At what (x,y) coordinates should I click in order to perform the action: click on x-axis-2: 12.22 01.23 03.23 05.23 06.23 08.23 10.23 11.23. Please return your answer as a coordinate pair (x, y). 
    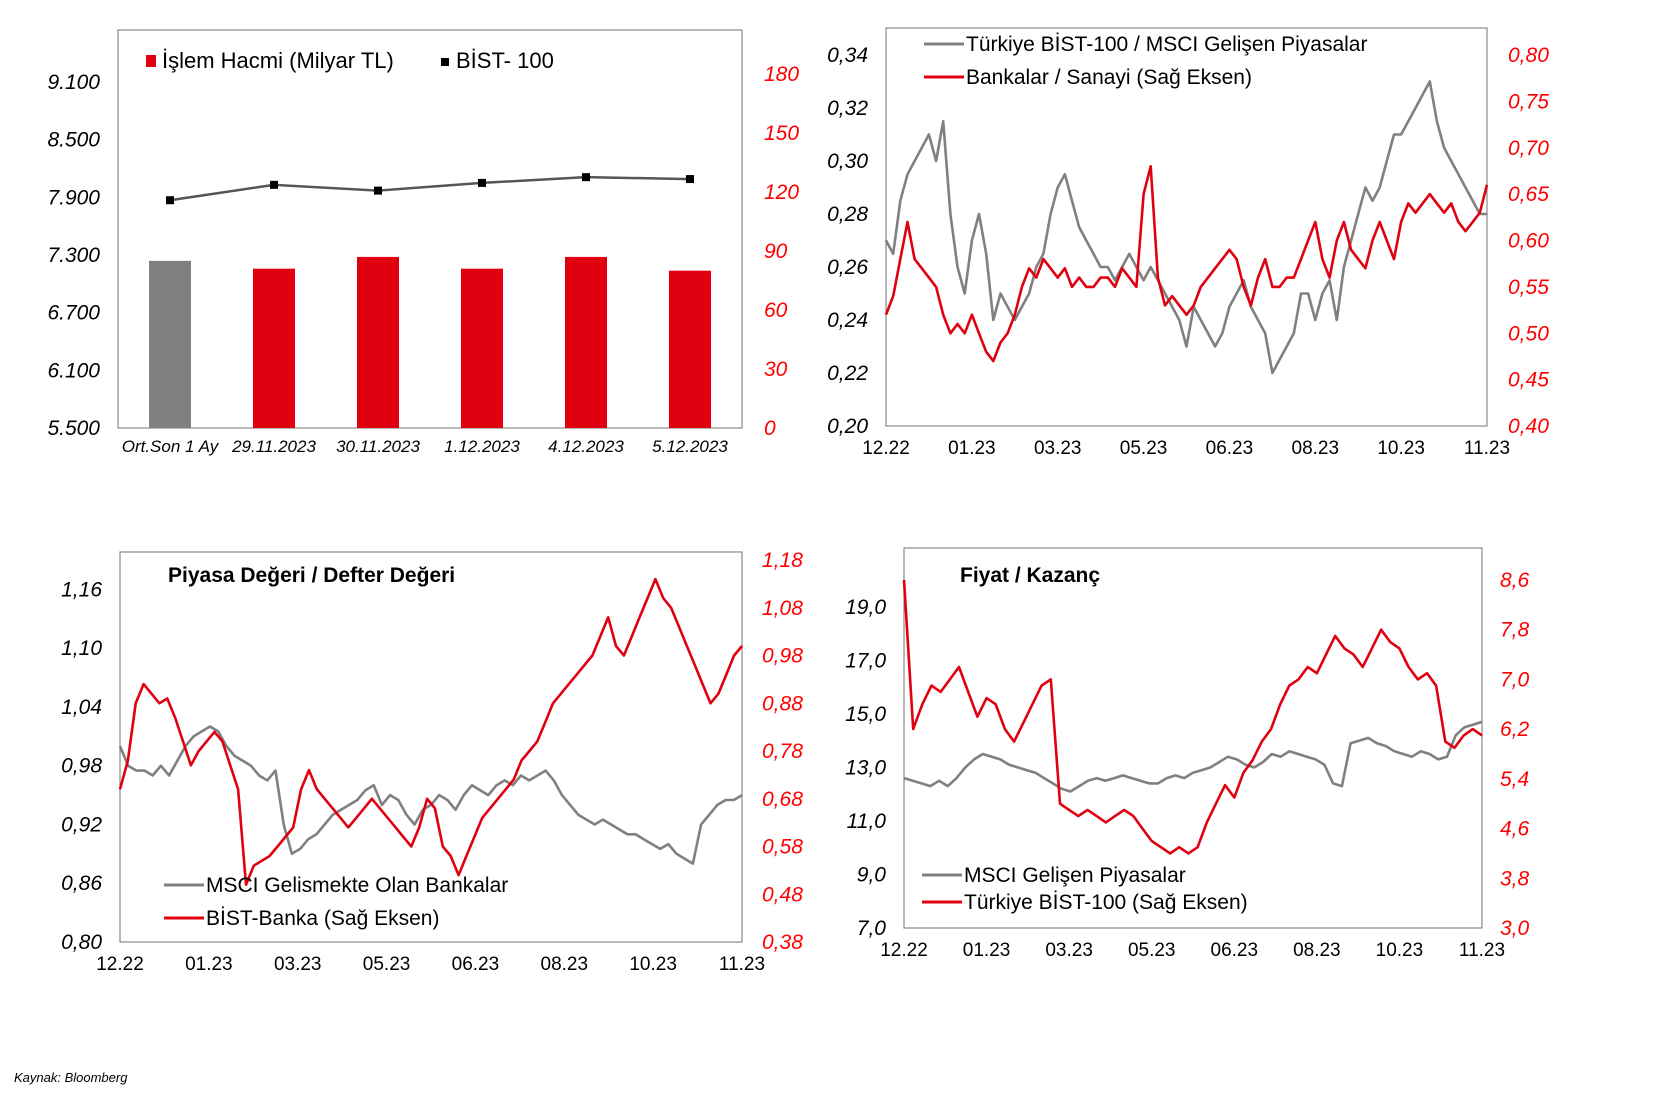
    Looking at the image, I should click on (1186, 448).